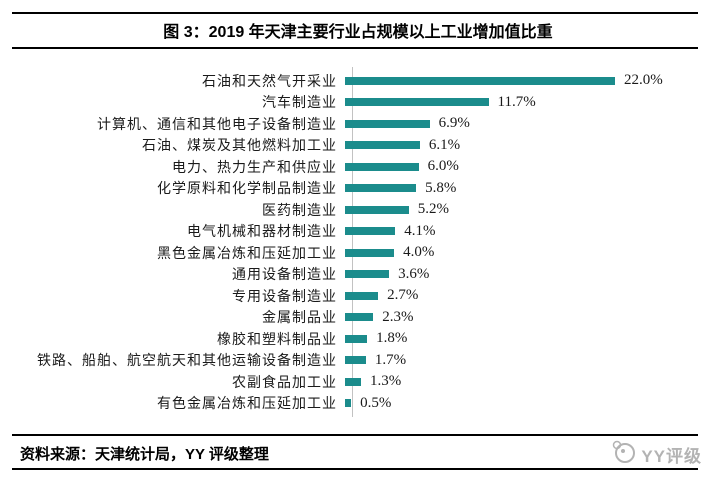 This screenshot has height=477, width=716. I want to click on bar-area: 2.3%, so click(379, 318).